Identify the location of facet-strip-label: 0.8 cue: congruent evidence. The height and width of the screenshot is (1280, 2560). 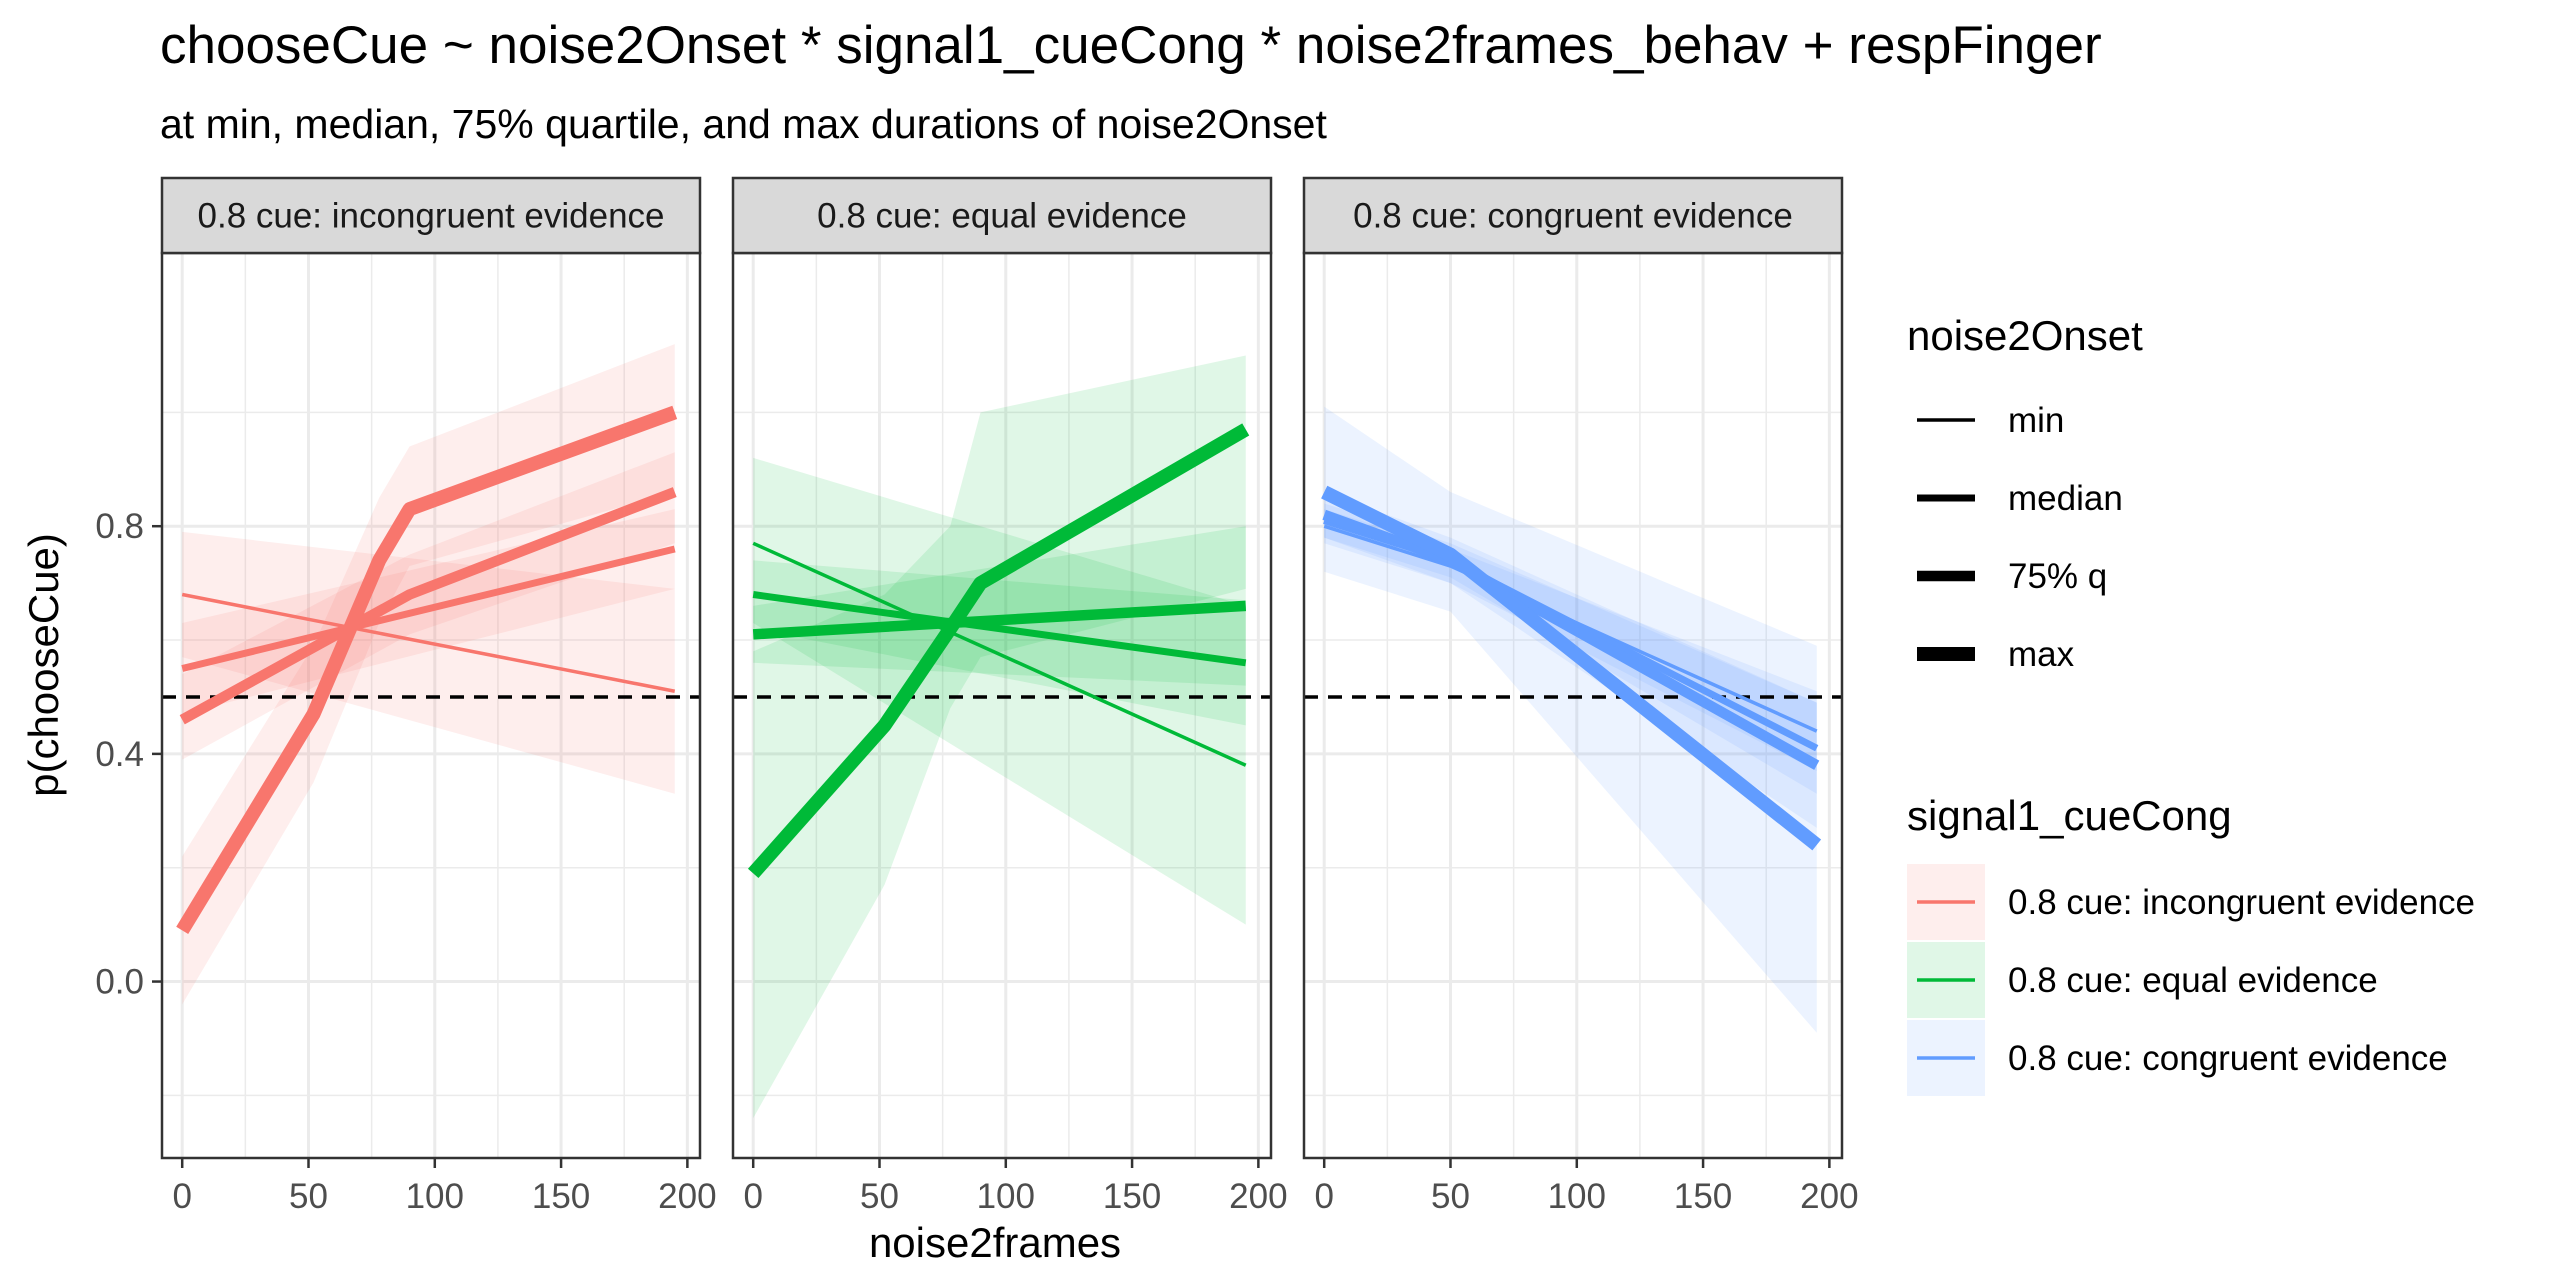
(1573, 216).